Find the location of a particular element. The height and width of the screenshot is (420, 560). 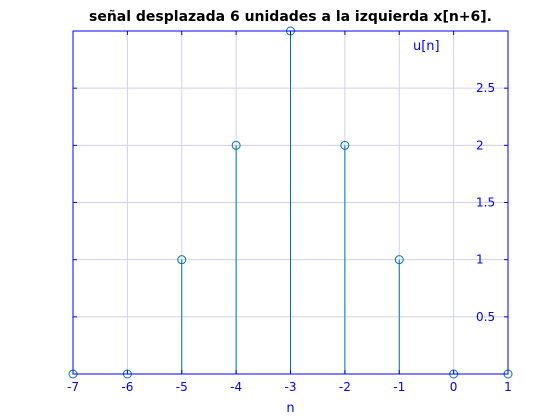

x-tick-label: -1 is located at coordinates (399, 387).